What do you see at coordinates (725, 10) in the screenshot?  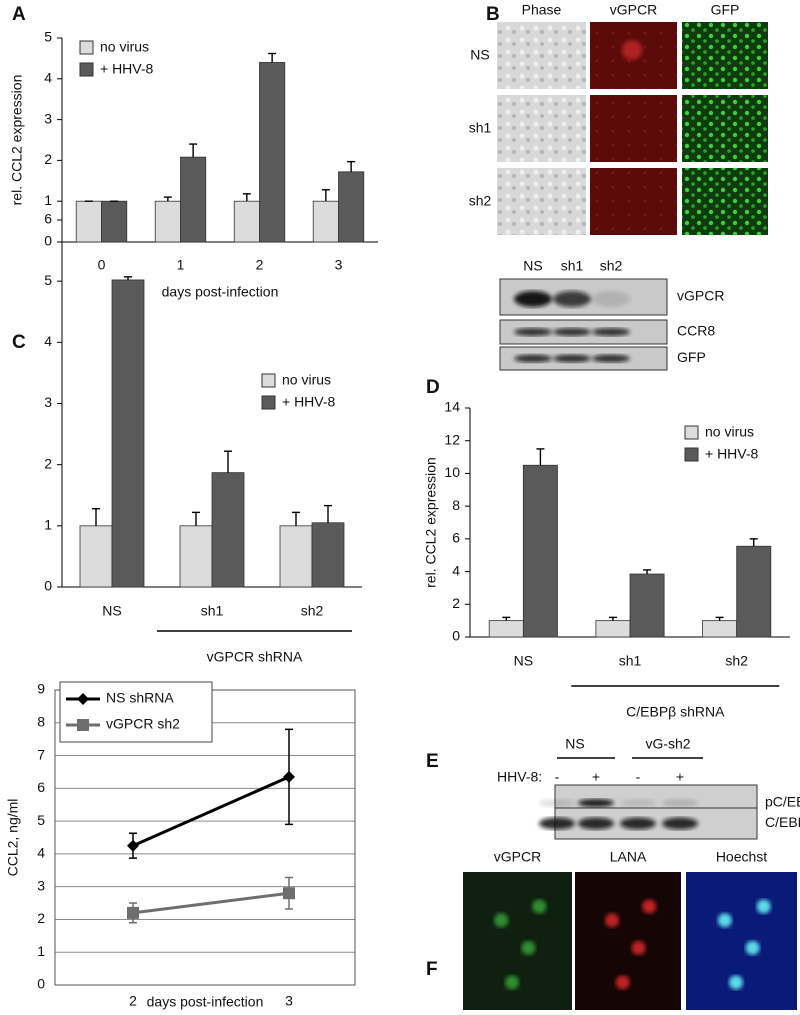 I see `image-column-label: GFP` at bounding box center [725, 10].